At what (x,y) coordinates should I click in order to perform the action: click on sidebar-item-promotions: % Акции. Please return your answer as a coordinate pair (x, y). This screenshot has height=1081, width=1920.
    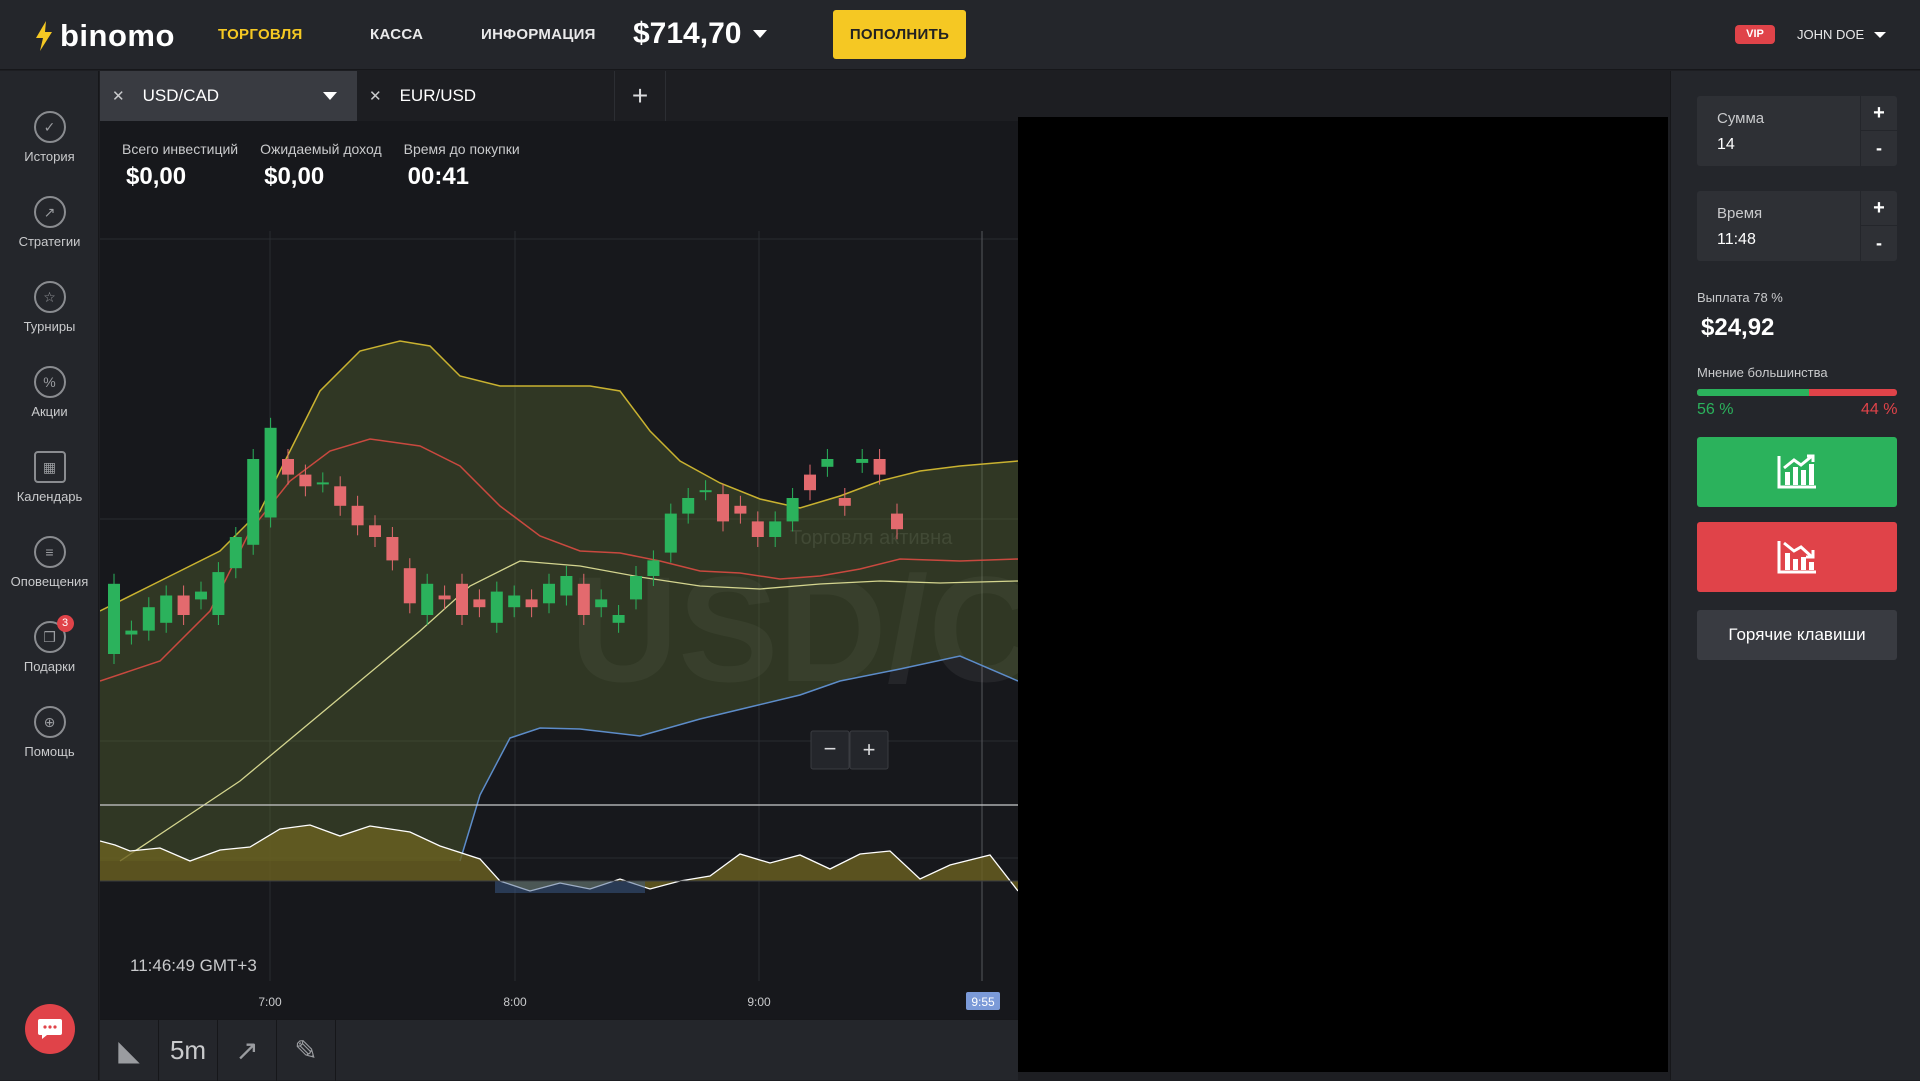
    Looking at the image, I should click on (49, 392).